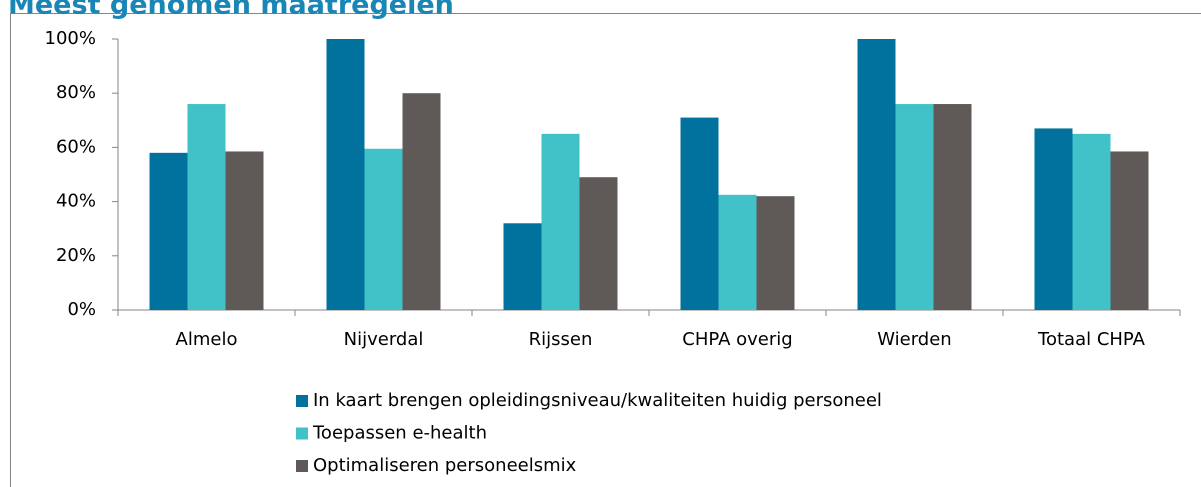 The height and width of the screenshot is (487, 1201). Describe the element at coordinates (76, 92) in the screenshot. I see `y-tick-label: 80%` at that location.